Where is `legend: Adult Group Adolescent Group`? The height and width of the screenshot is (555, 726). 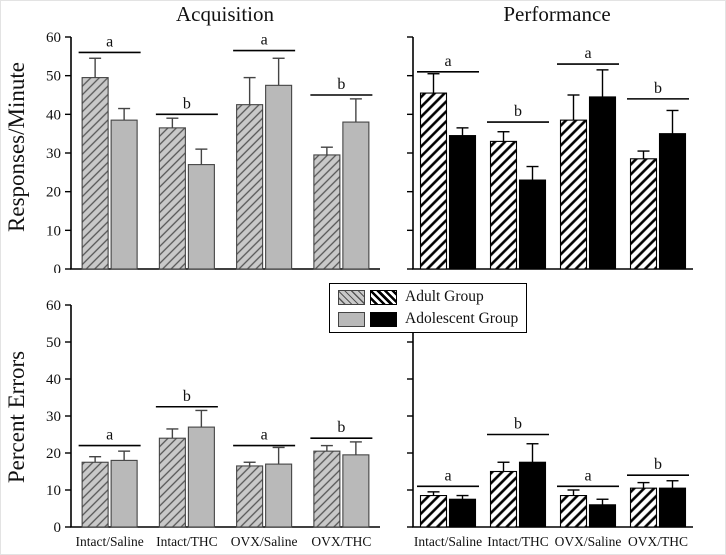
legend: Adult Group Adolescent Group is located at coordinates (428, 308).